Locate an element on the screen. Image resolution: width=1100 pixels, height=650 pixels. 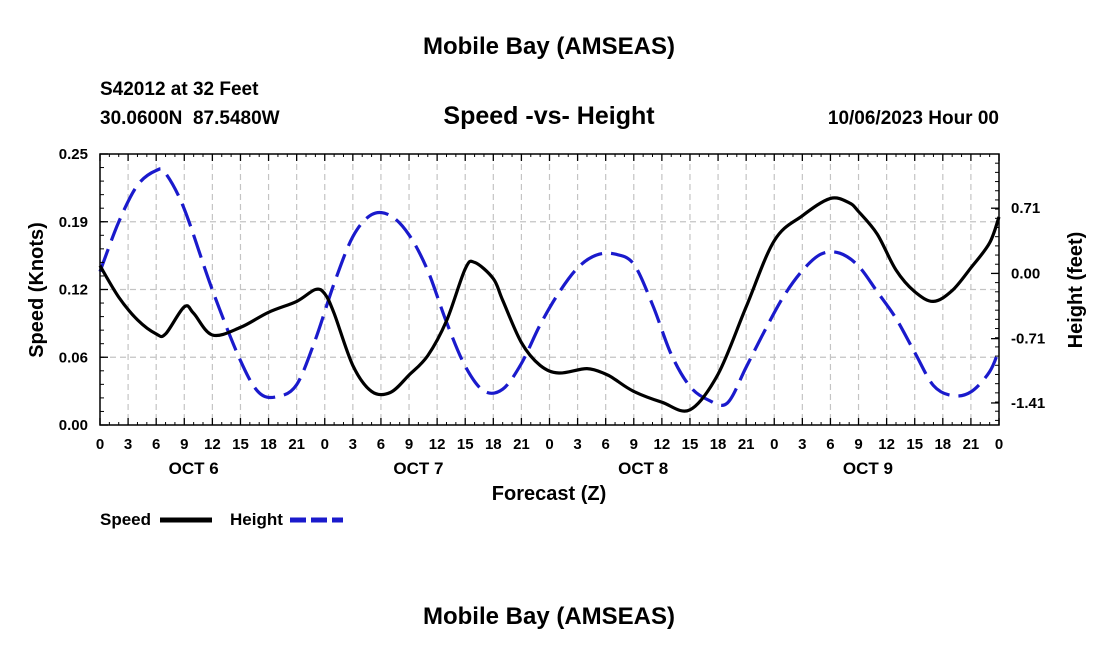
legend-speed-label: Speed is located at coordinates (125, 519).